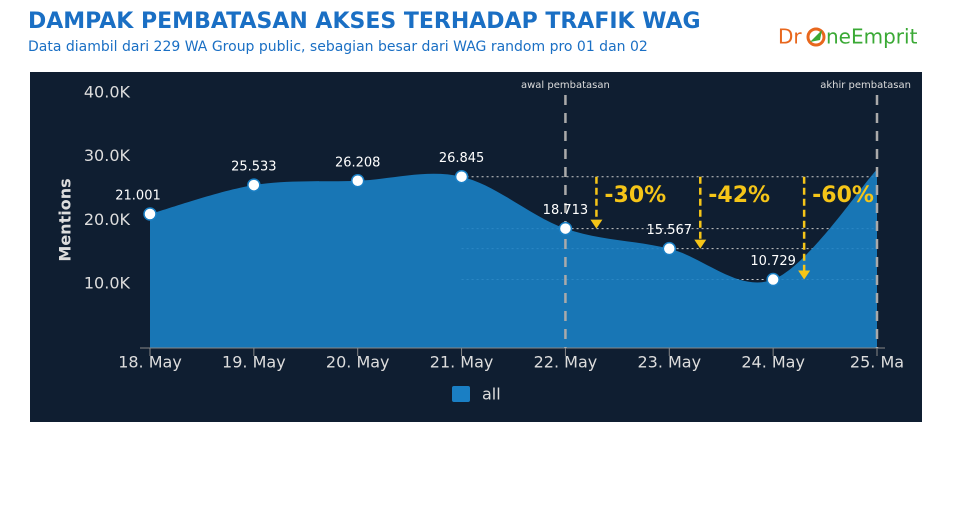 This screenshot has width=960, height=505. Describe the element at coordinates (254, 167) in the screenshot. I see `data-label: 25.533` at that location.